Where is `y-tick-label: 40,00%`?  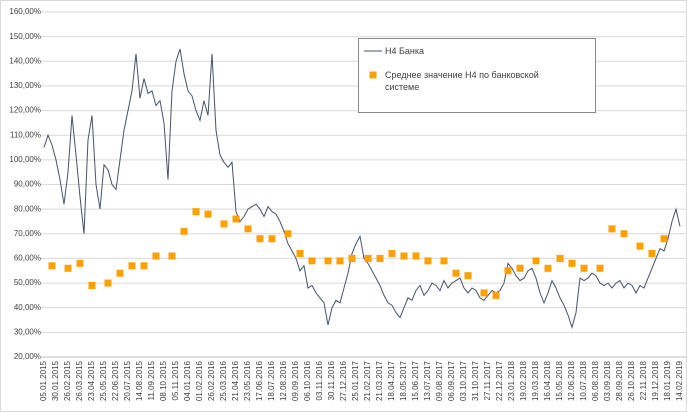 y-tick-label: 40,00% is located at coordinates (27, 307).